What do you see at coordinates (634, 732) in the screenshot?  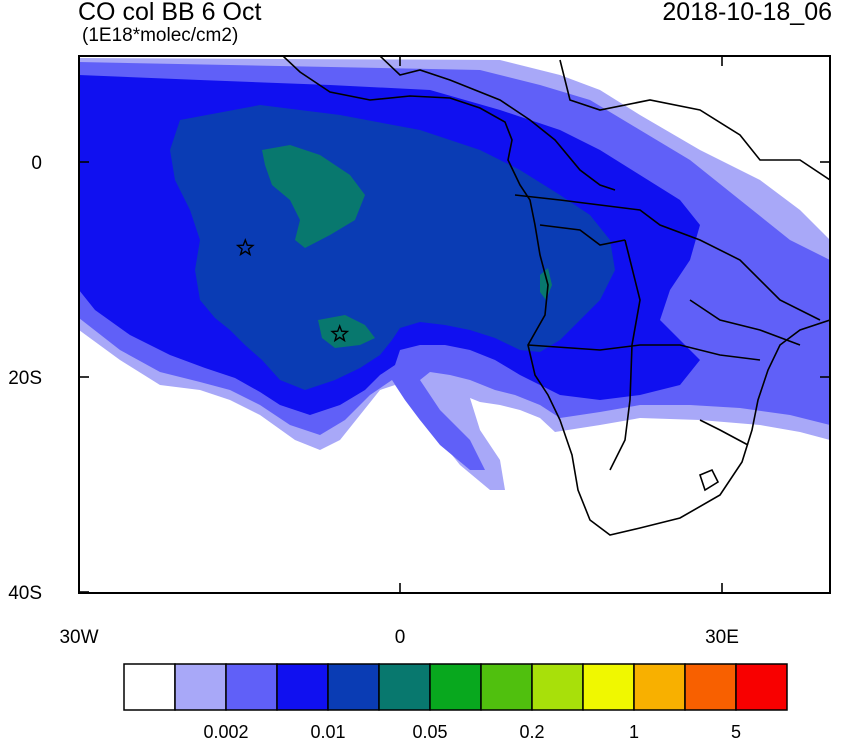 I see `colorbar-label: 1` at bounding box center [634, 732].